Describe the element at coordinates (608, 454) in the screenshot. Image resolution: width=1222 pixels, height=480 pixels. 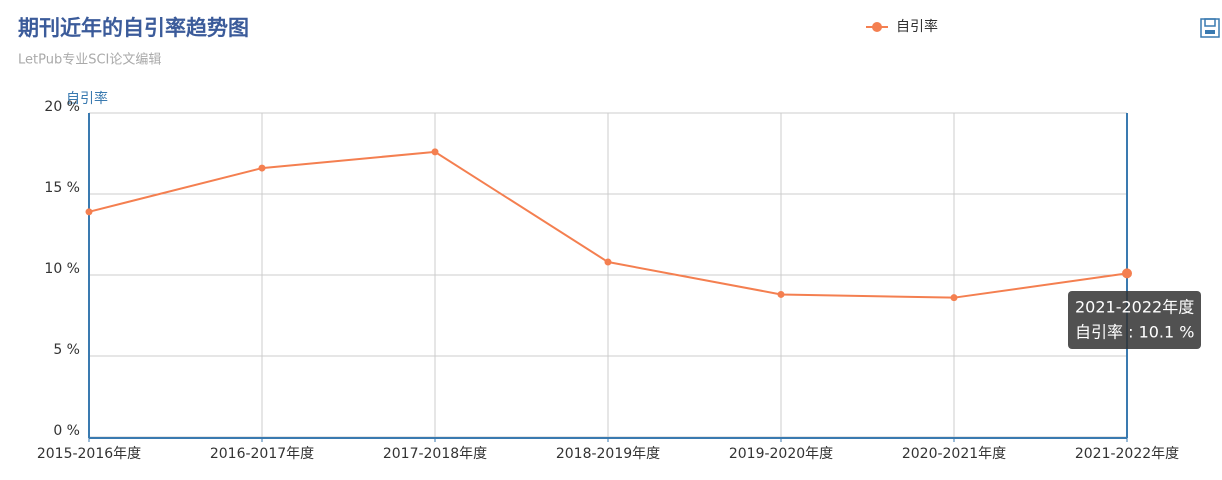
I see `x-tick-label: 2018-2019年度` at that location.